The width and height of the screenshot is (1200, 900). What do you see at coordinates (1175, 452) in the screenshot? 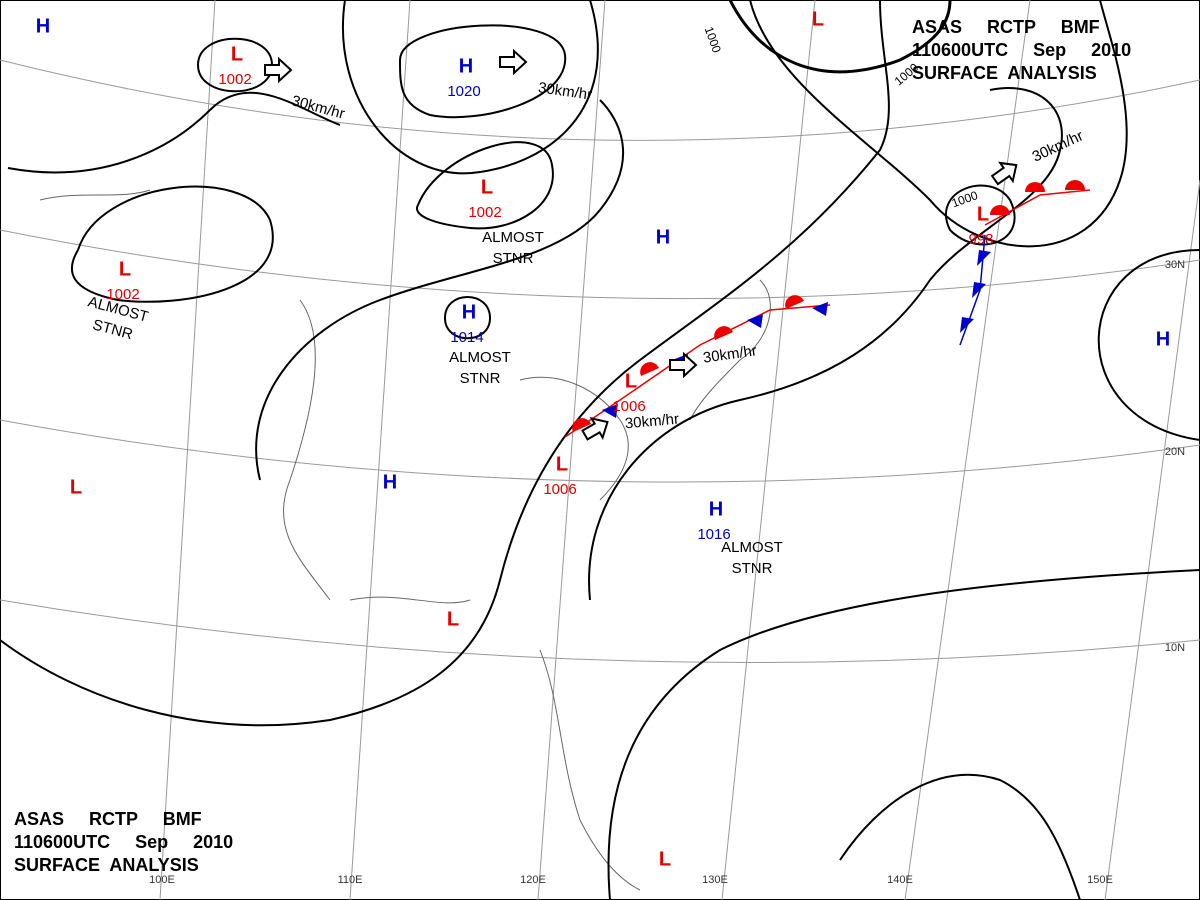
I see `latitude-label: 20N` at bounding box center [1175, 452].